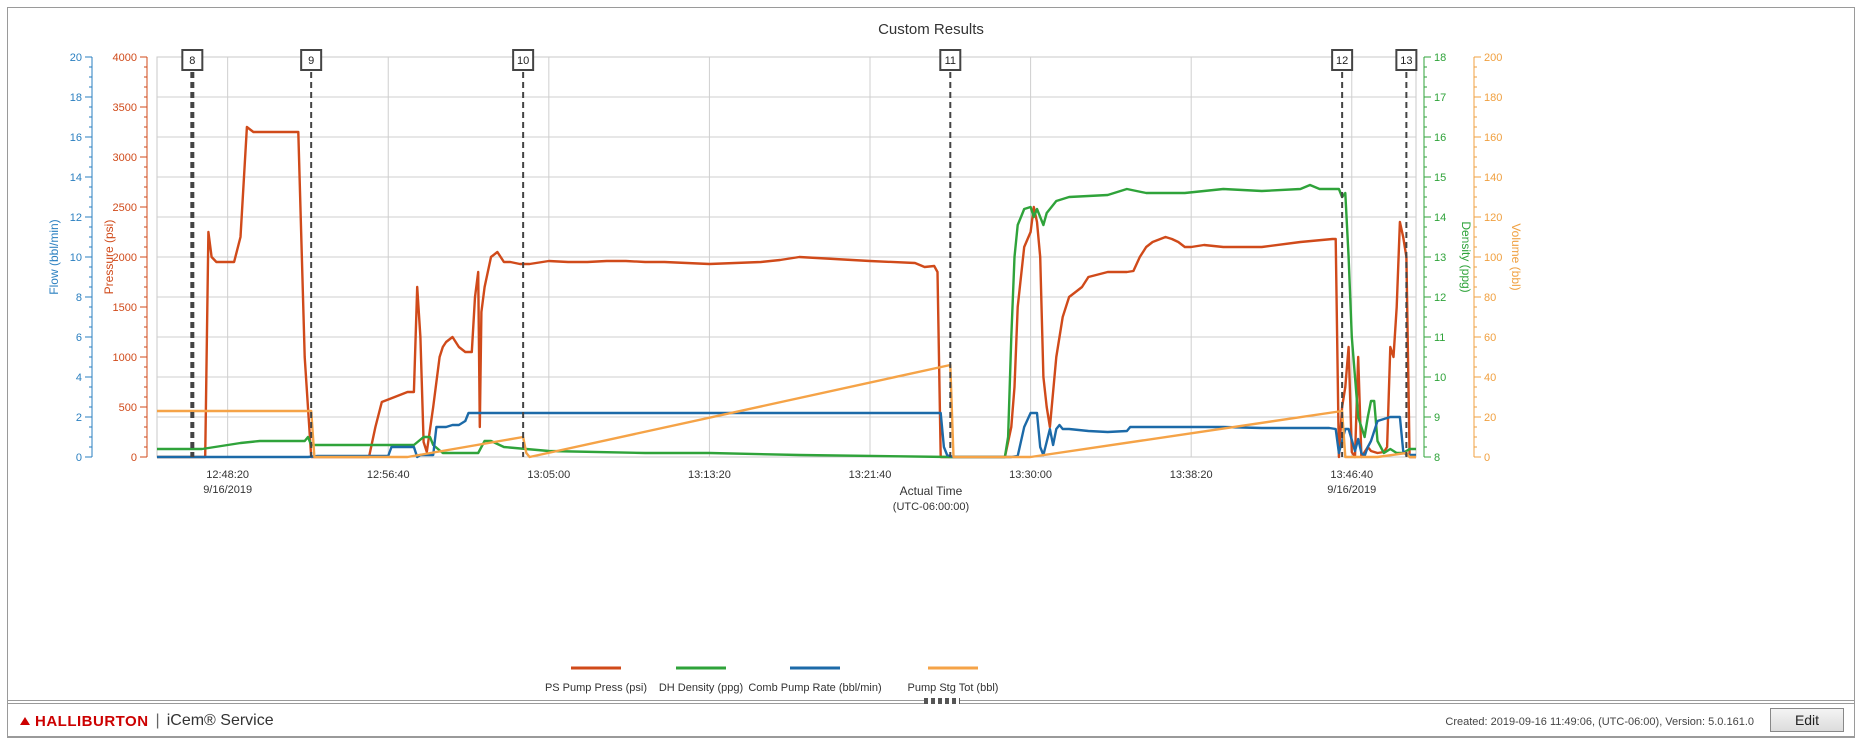 The height and width of the screenshot is (745, 1862). What do you see at coordinates (388, 475) in the screenshot?
I see `x-tick-label: 12:56:40` at bounding box center [388, 475].